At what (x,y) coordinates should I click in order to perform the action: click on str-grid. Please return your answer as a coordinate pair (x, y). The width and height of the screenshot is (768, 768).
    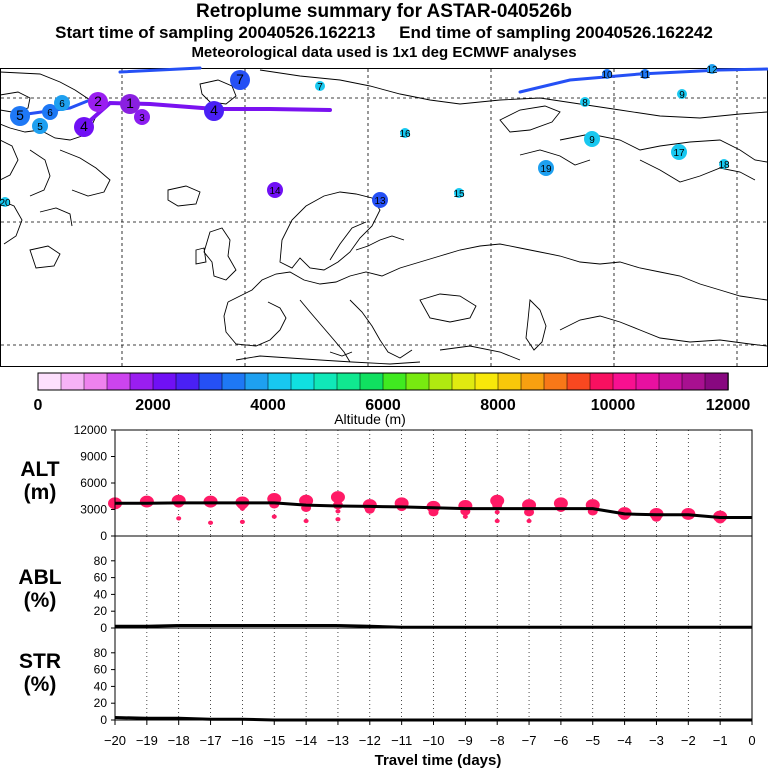
    Looking at the image, I should click on (433, 674).